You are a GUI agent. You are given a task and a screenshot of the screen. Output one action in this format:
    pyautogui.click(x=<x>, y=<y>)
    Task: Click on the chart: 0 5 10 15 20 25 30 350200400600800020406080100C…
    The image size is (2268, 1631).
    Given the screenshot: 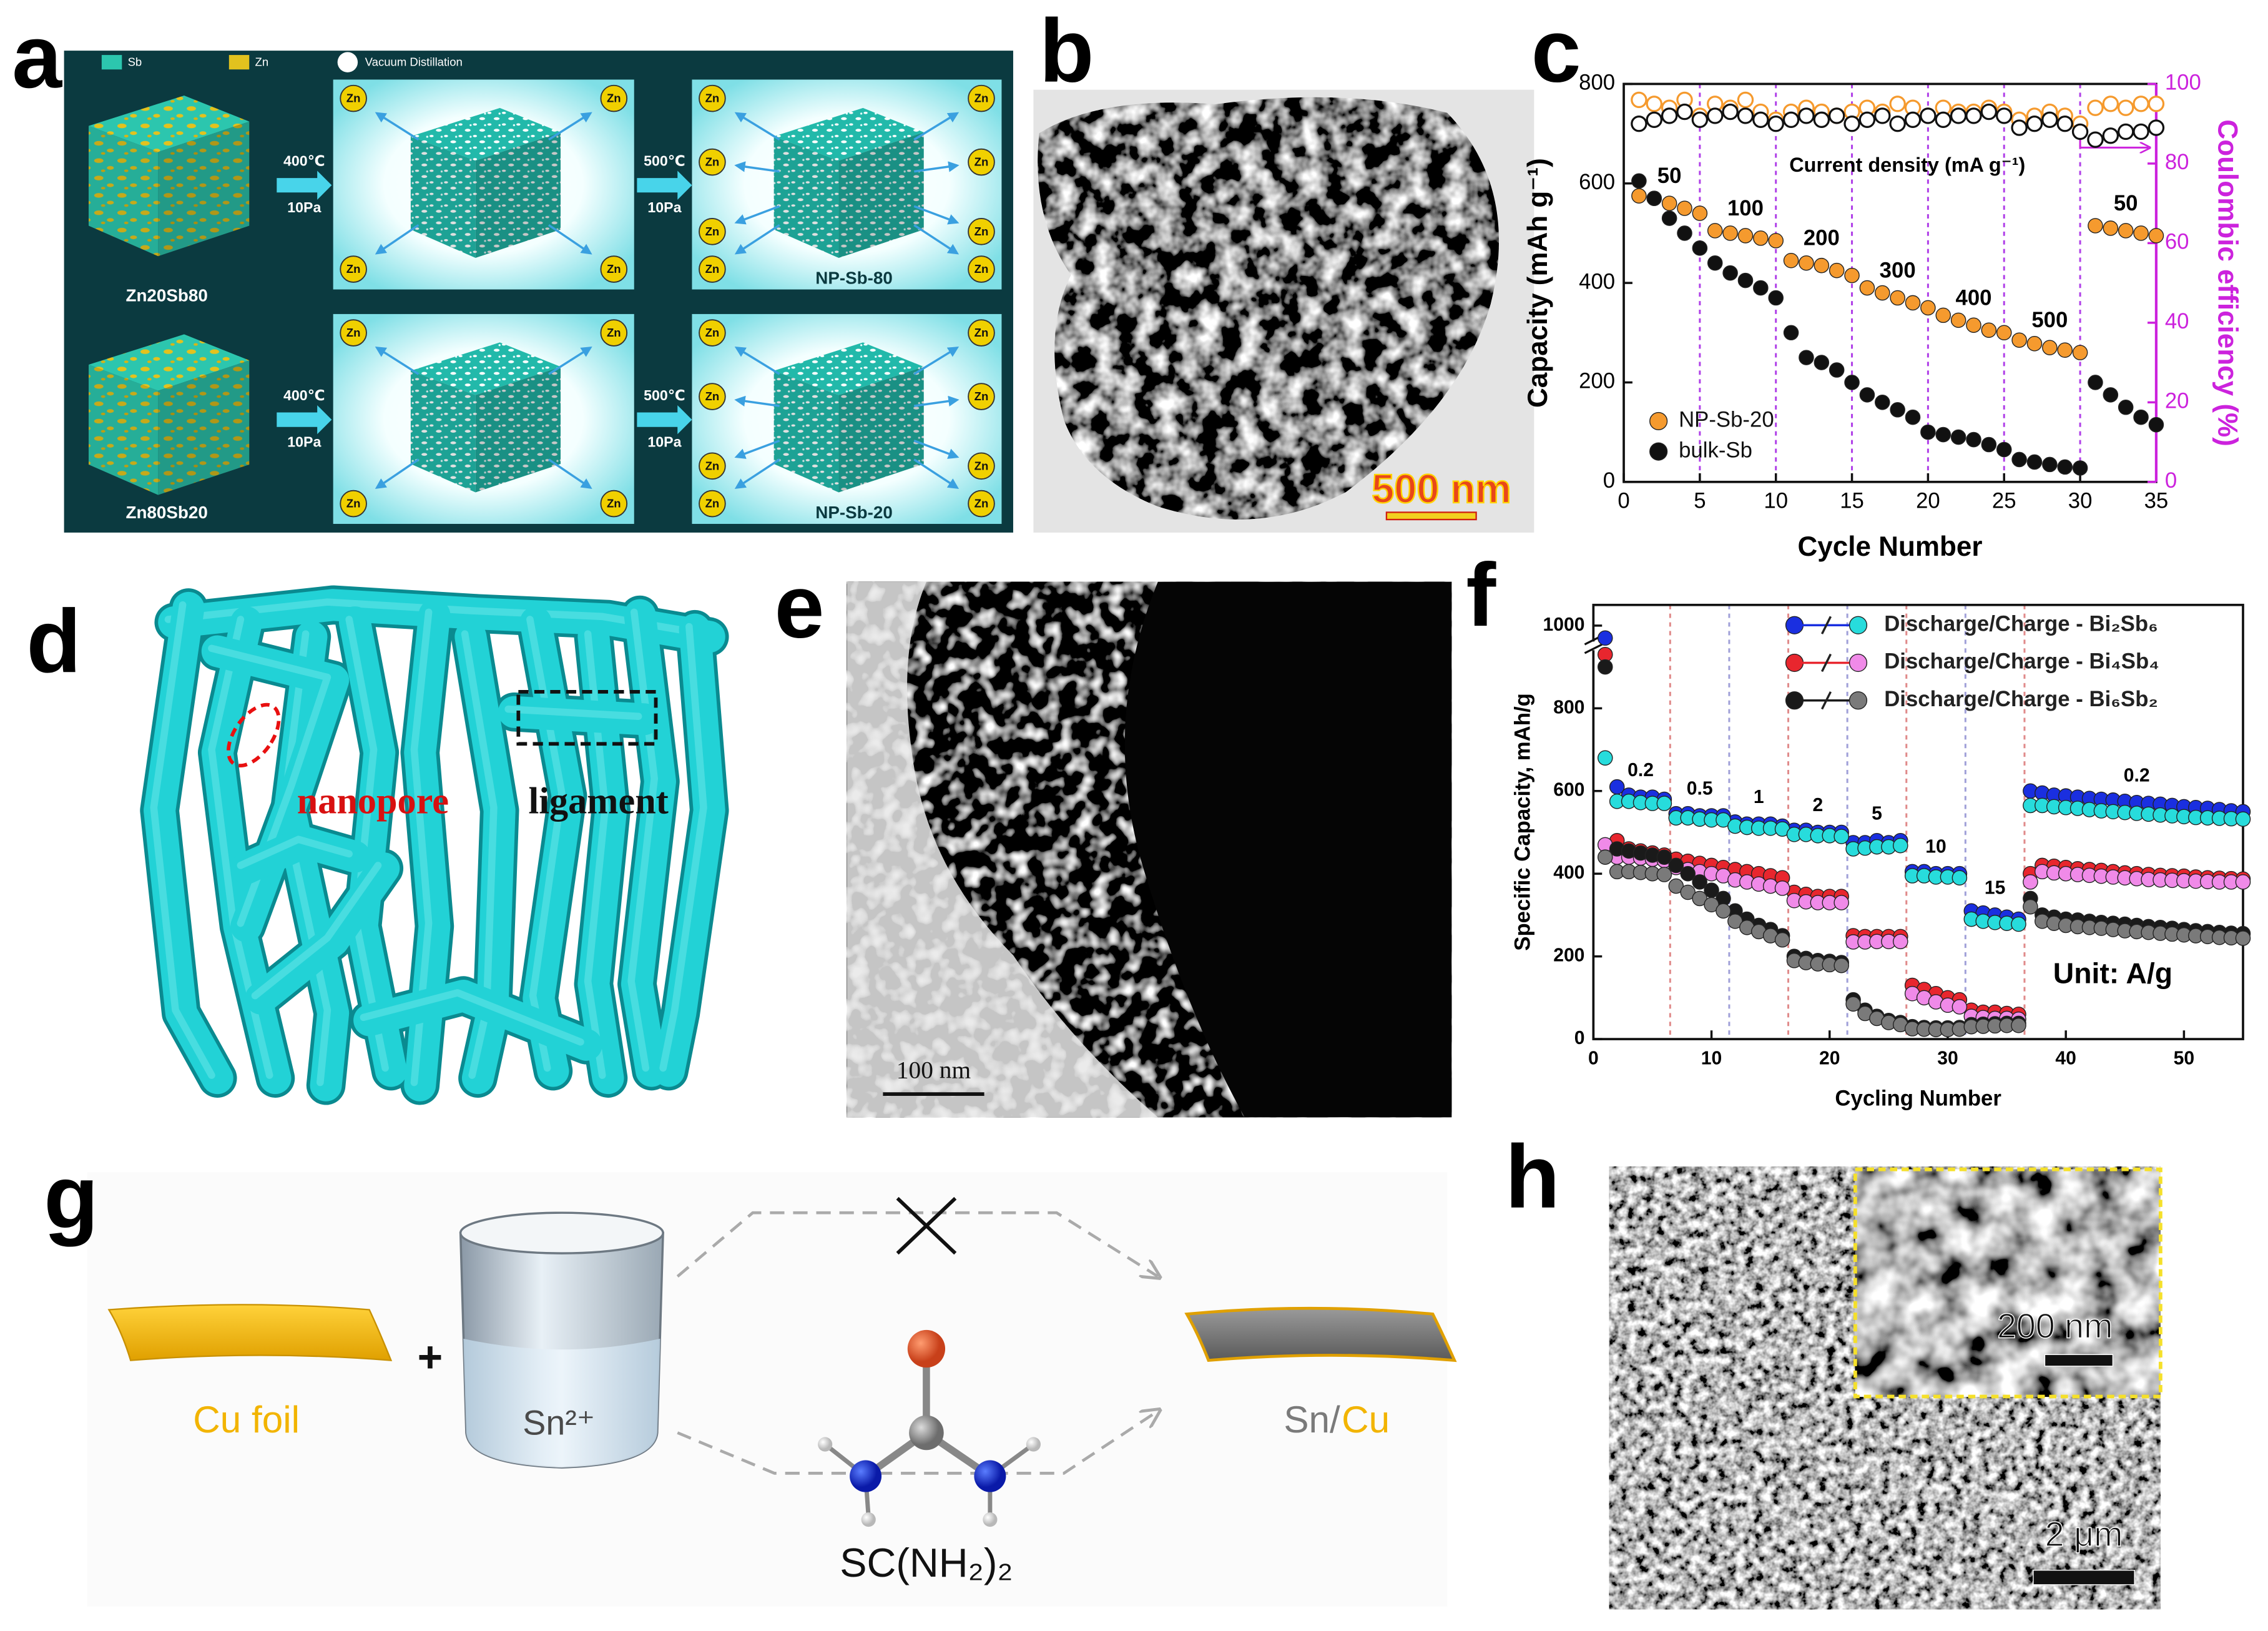 What is the action you would take?
    pyautogui.click(x=1883, y=316)
    